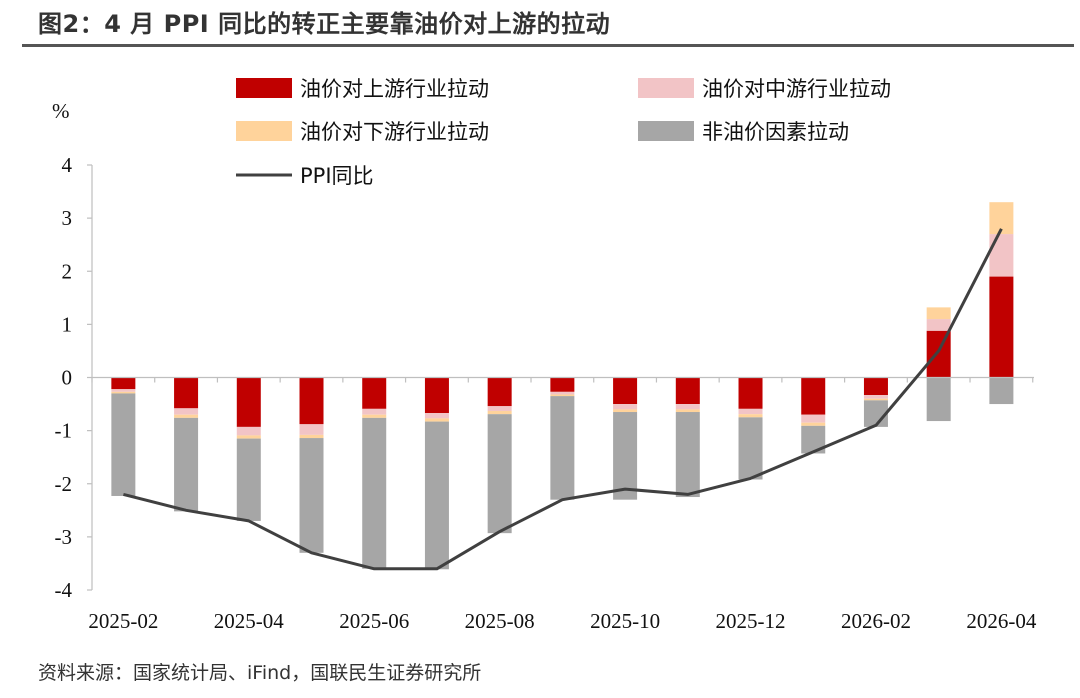 This screenshot has height=698, width=1080. I want to click on legend-label: 油价对下游行业拉动, so click(394, 132).